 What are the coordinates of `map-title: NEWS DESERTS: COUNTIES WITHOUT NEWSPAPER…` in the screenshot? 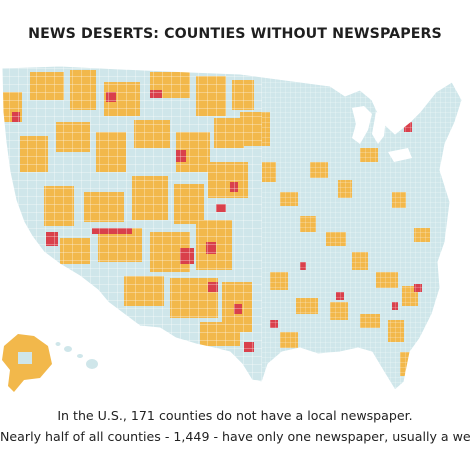 It's located at (235, 34).